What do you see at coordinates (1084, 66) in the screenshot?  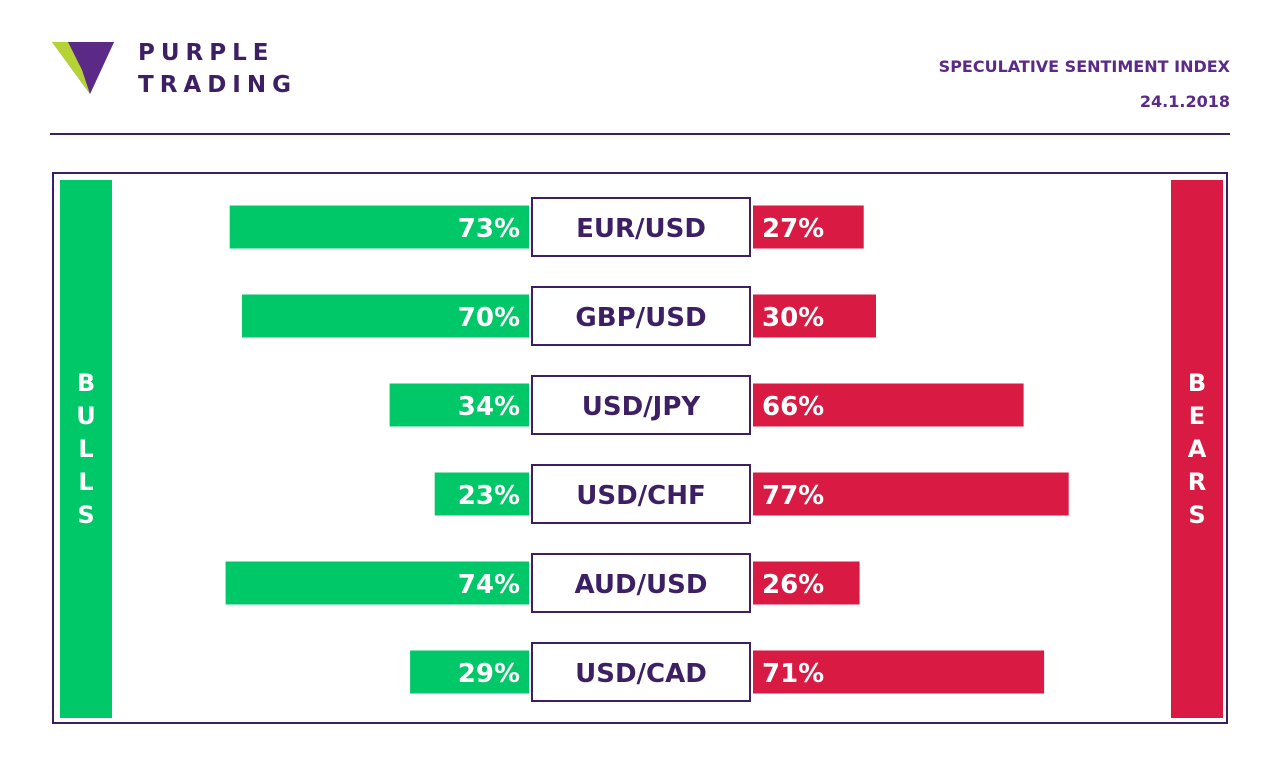 I see `page-title: SPECULATIVE SENTIMENT INDEX` at bounding box center [1084, 66].